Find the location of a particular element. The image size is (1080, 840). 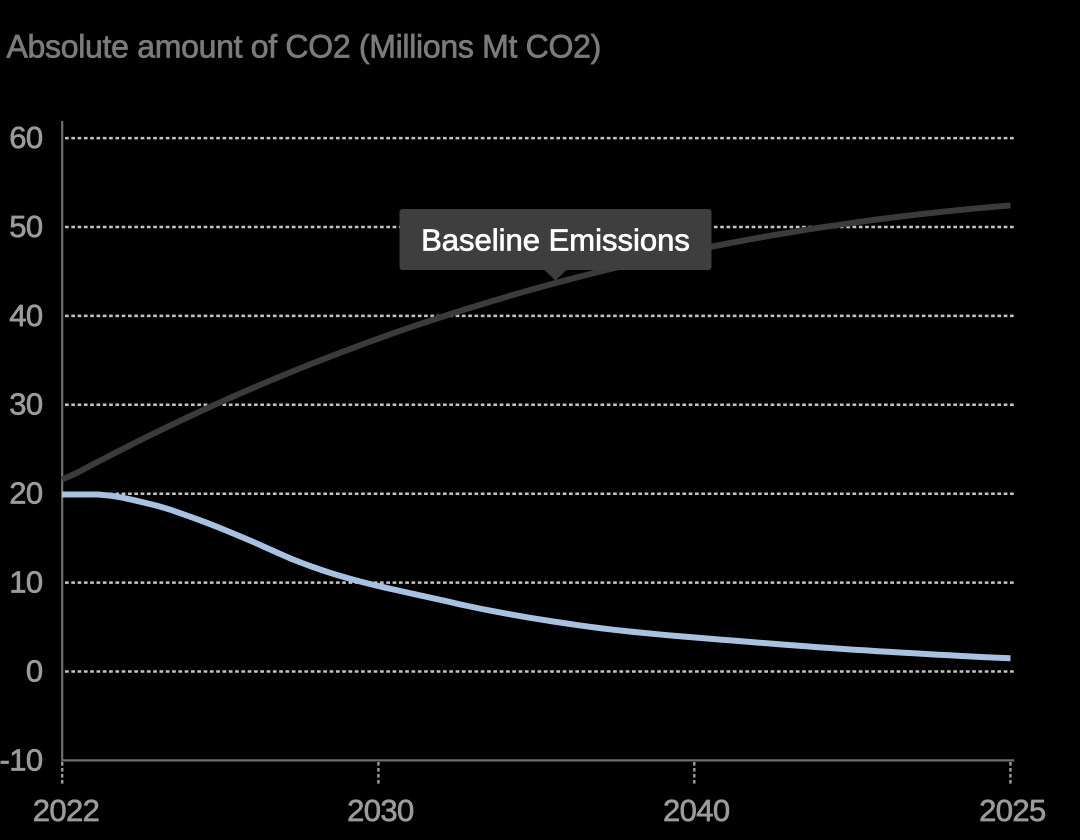

svg-text: 60 is located at coordinates (26, 137).